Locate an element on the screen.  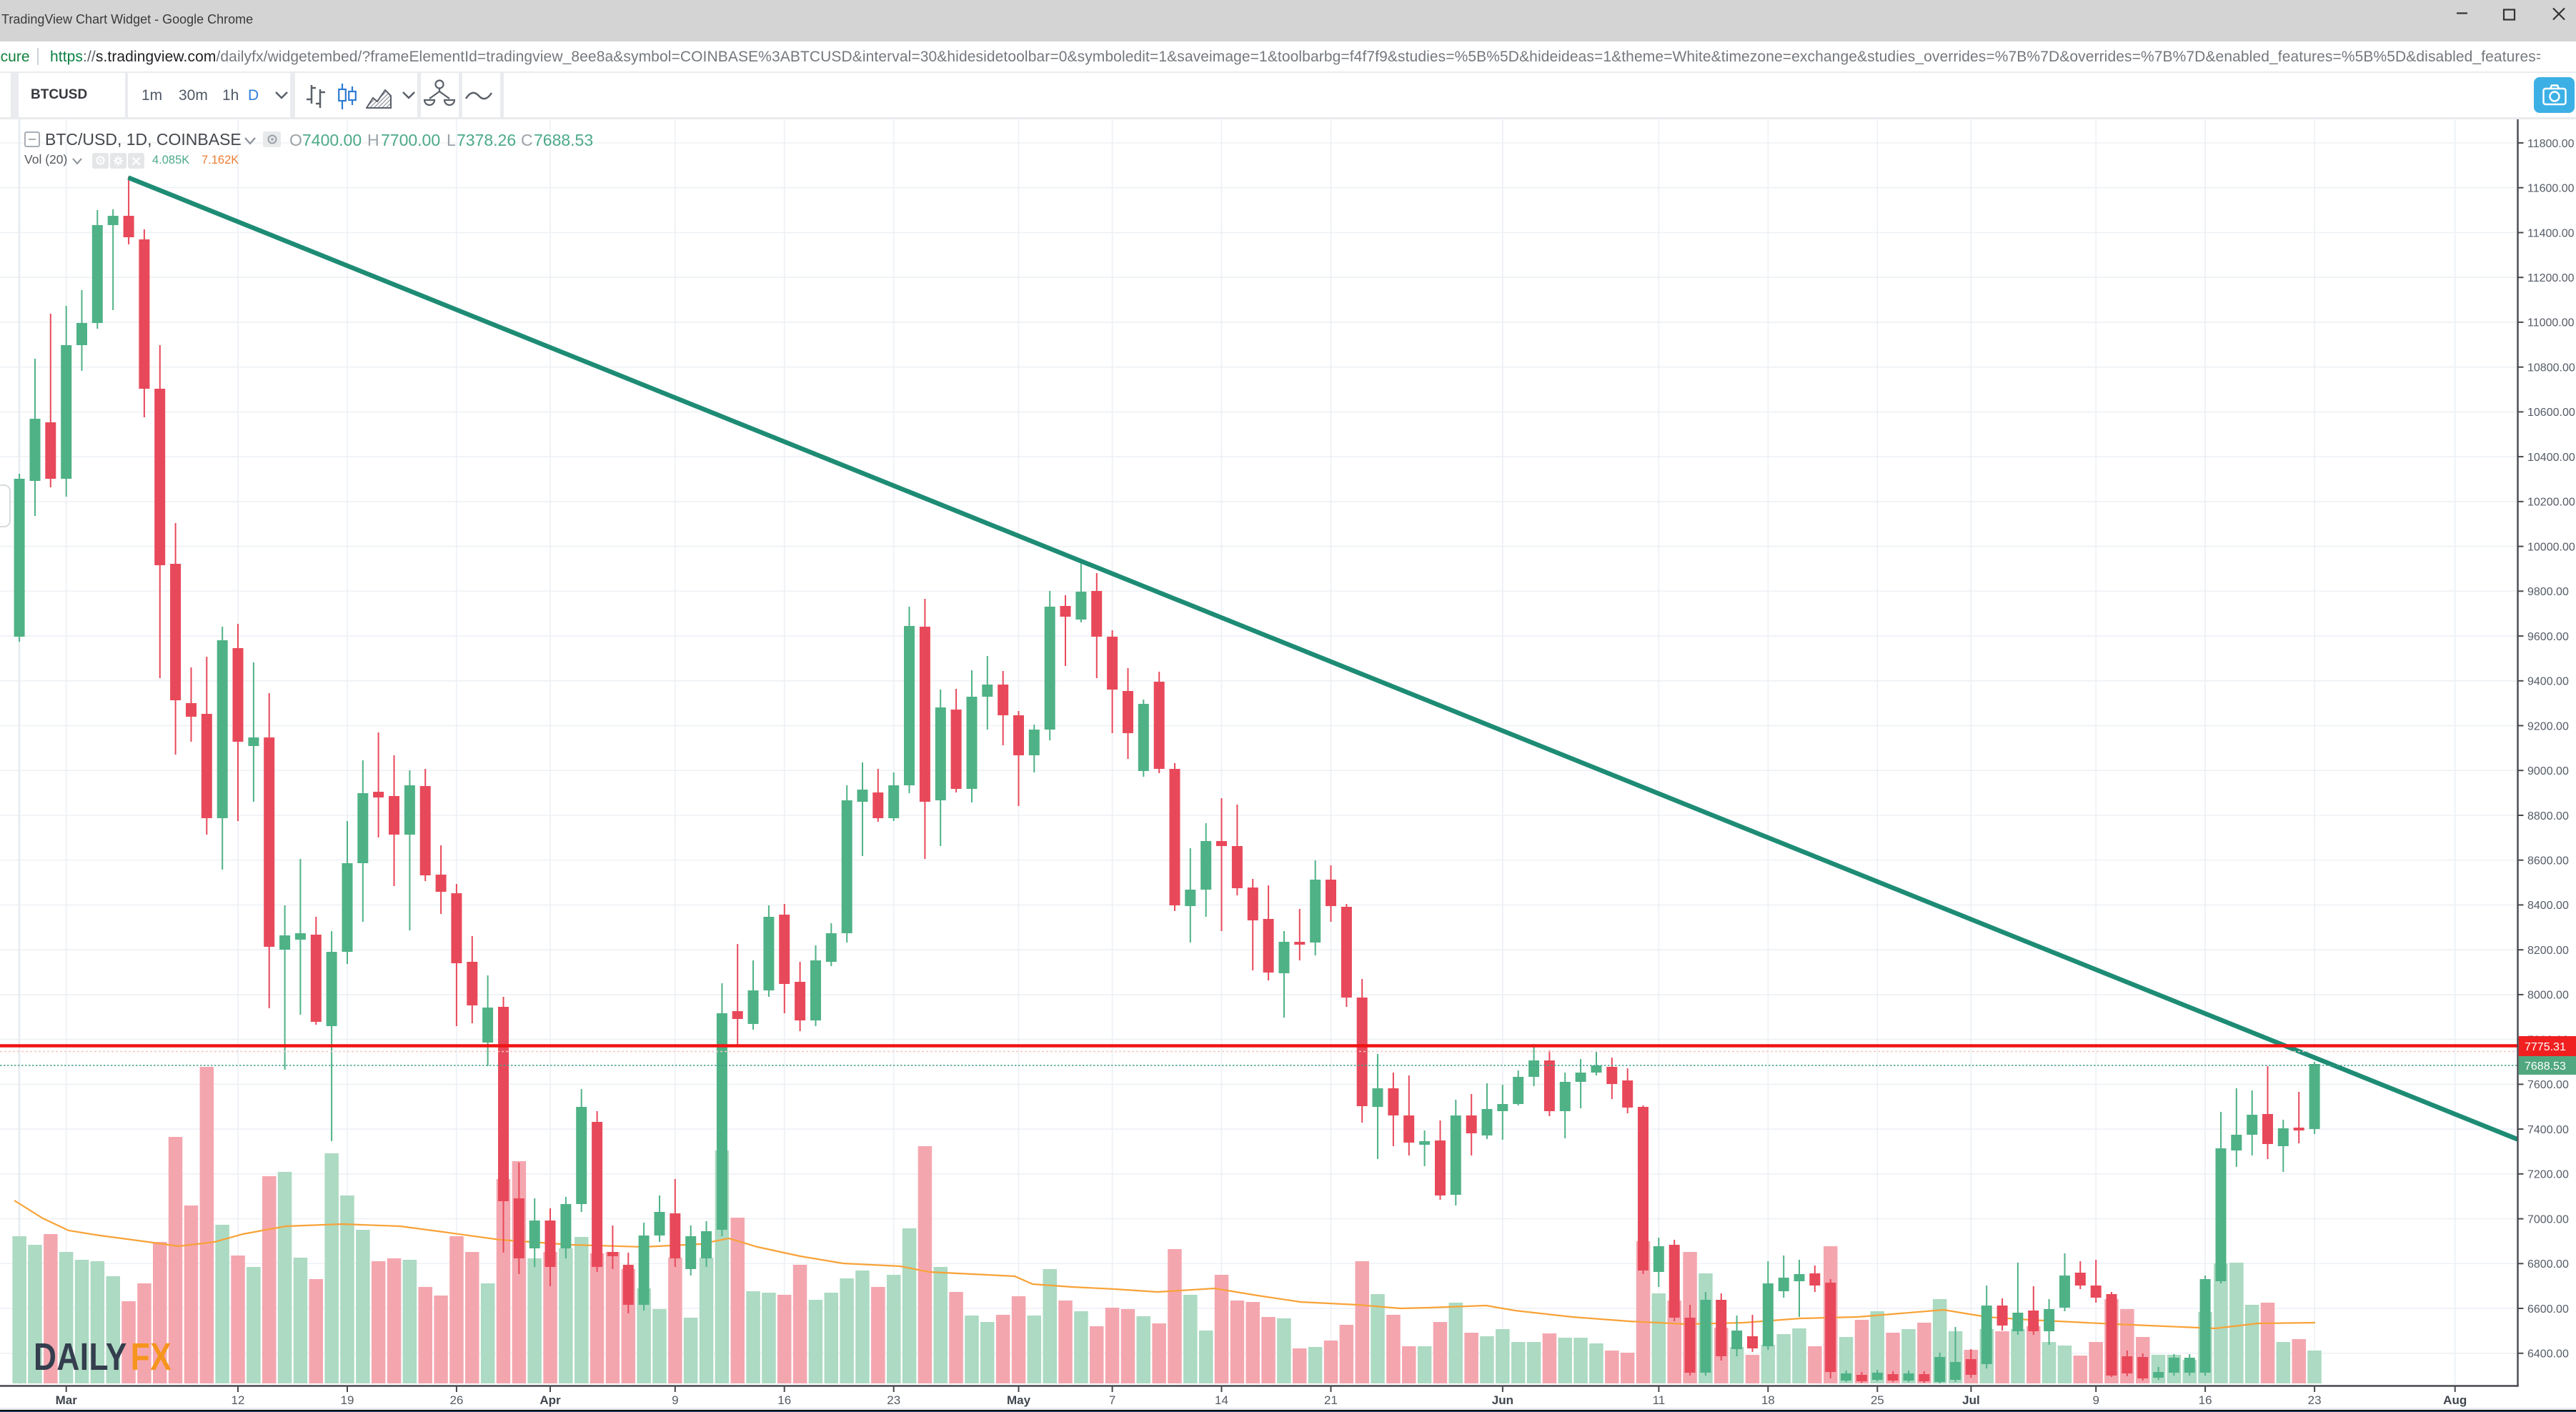
svg-text: Jul is located at coordinates (1971, 1400).